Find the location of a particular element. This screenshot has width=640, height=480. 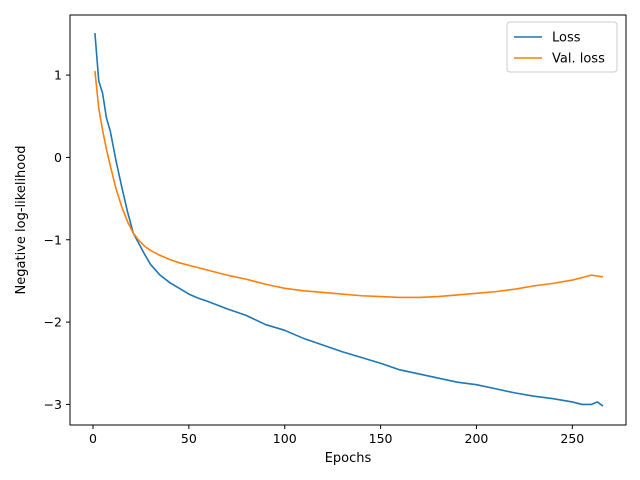

x-tick-label: 100 is located at coordinates (285, 438).